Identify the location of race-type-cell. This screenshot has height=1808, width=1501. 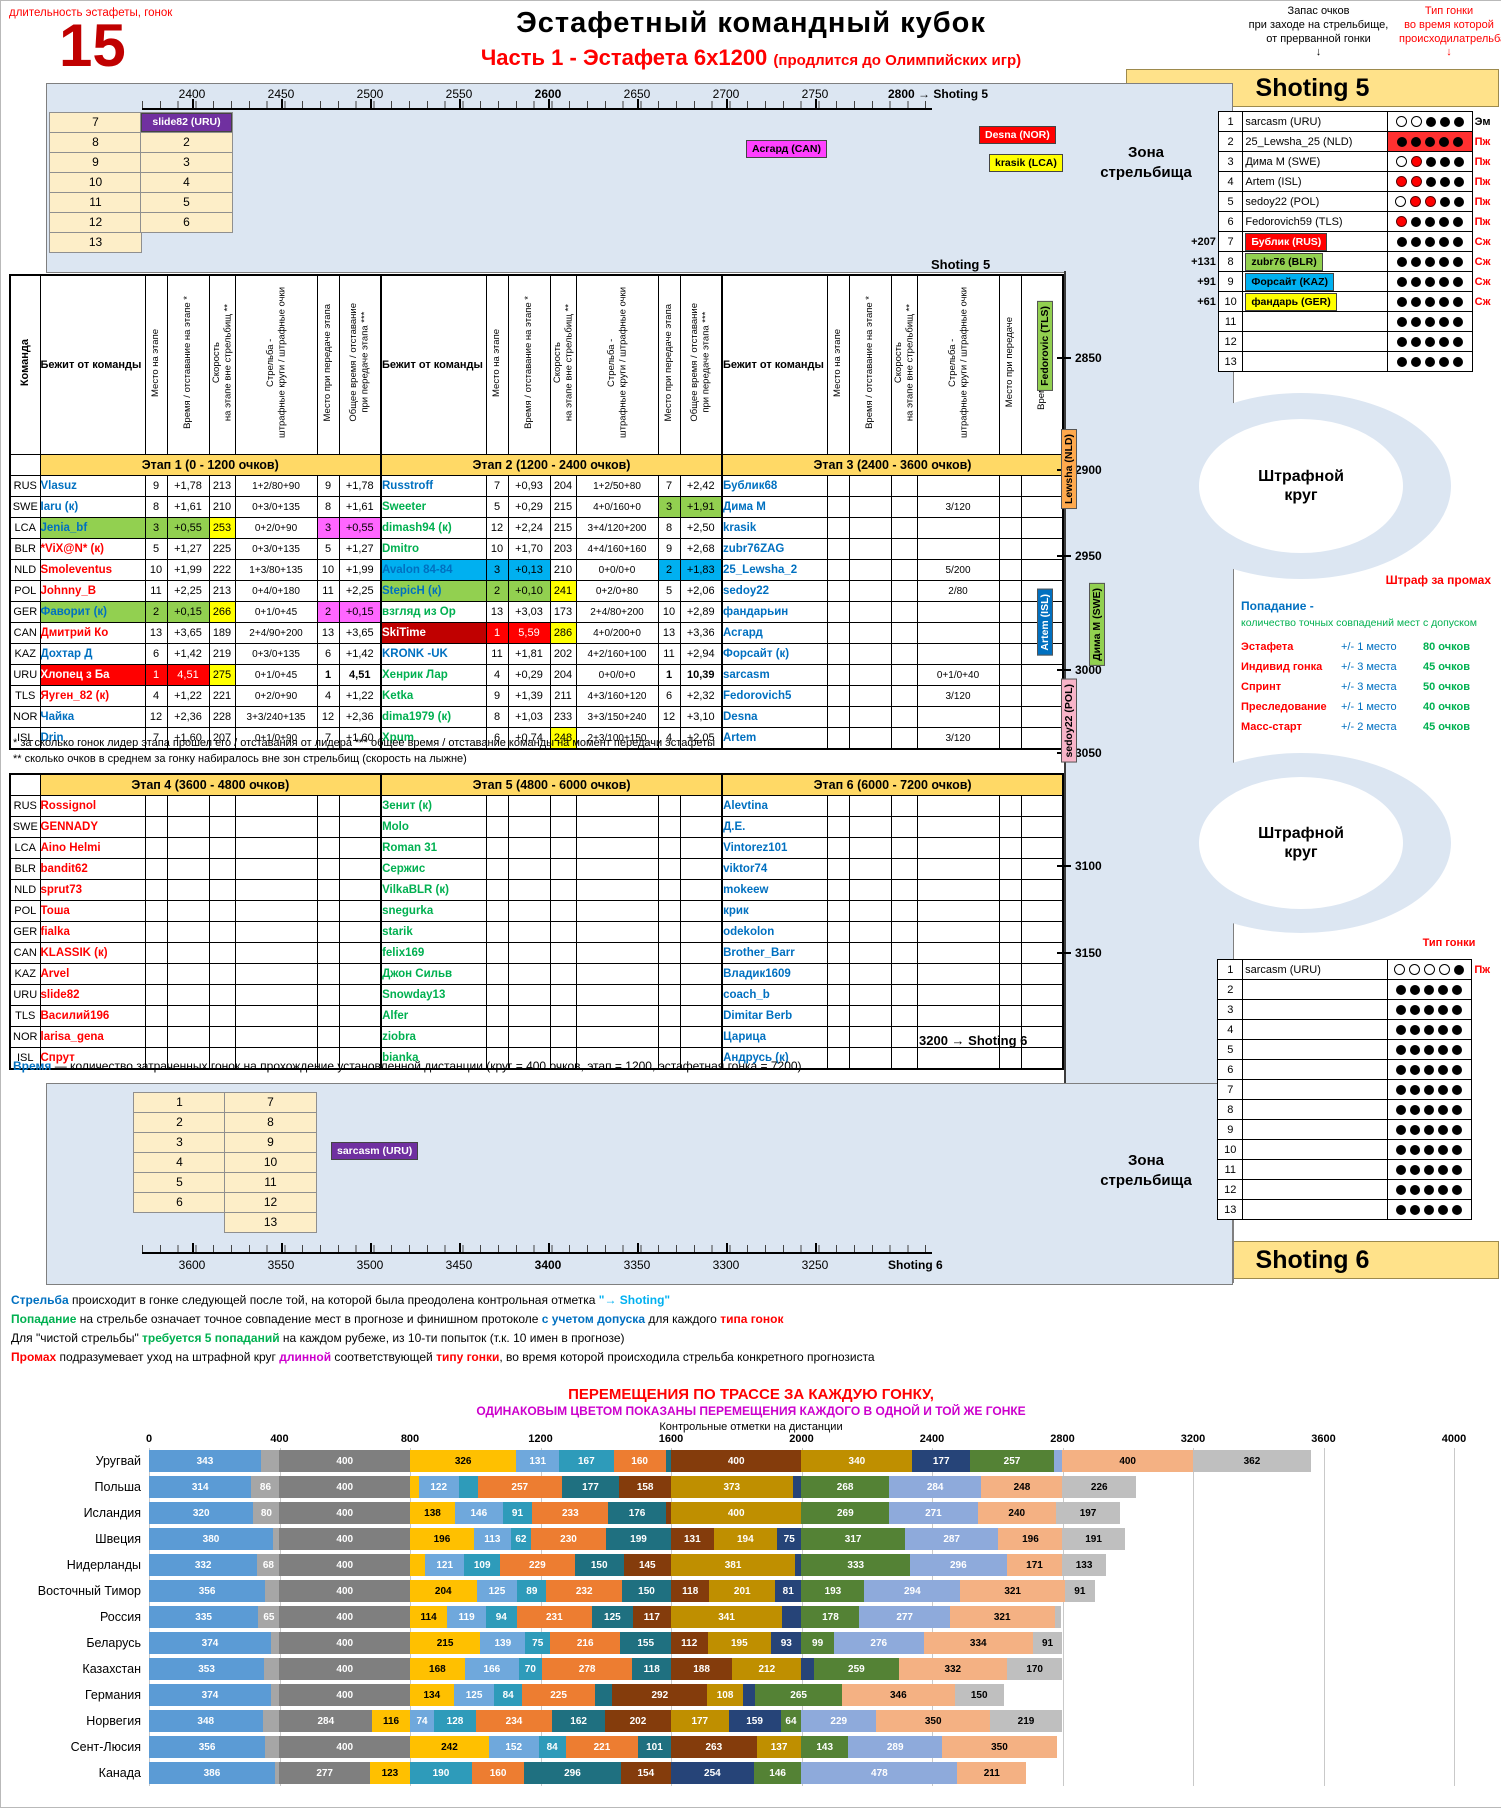
(1486, 362).